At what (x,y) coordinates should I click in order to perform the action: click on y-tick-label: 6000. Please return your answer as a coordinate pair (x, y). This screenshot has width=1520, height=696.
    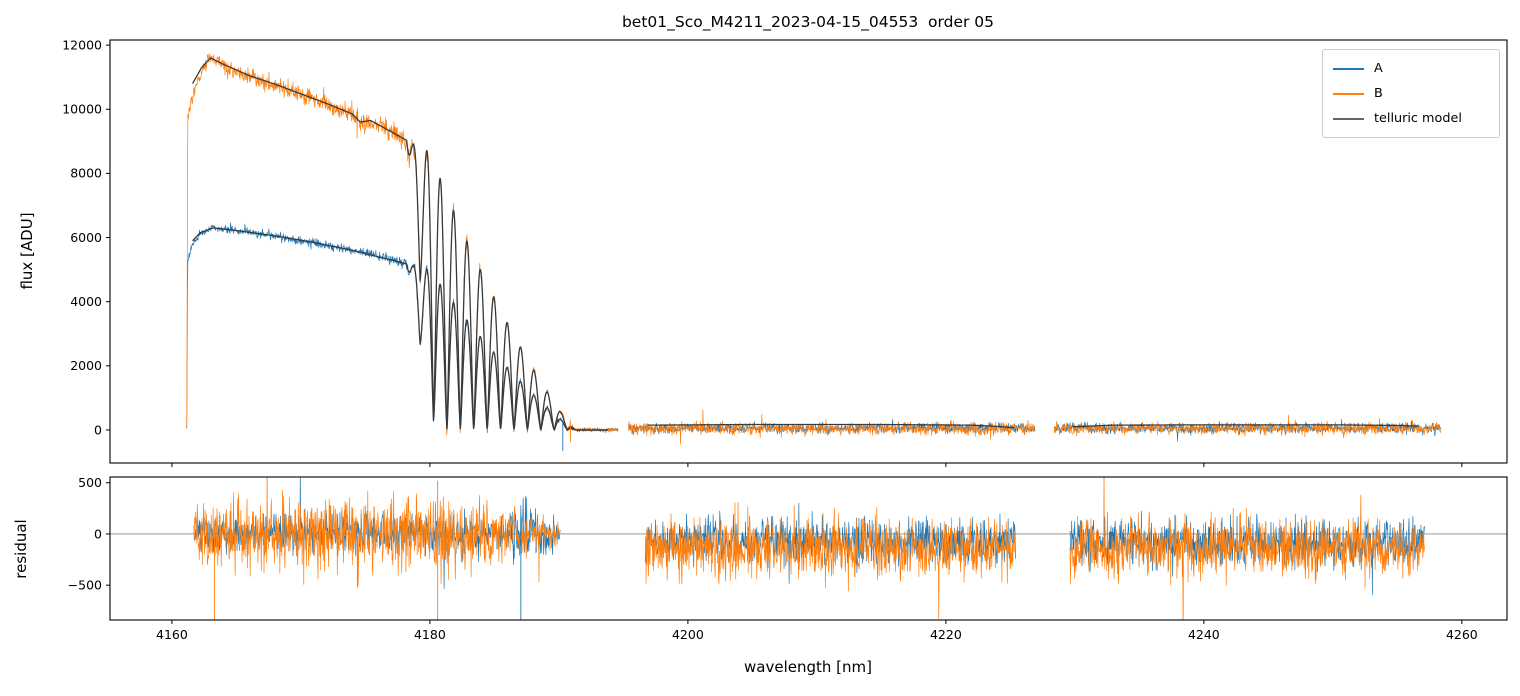
    Looking at the image, I should click on (86, 237).